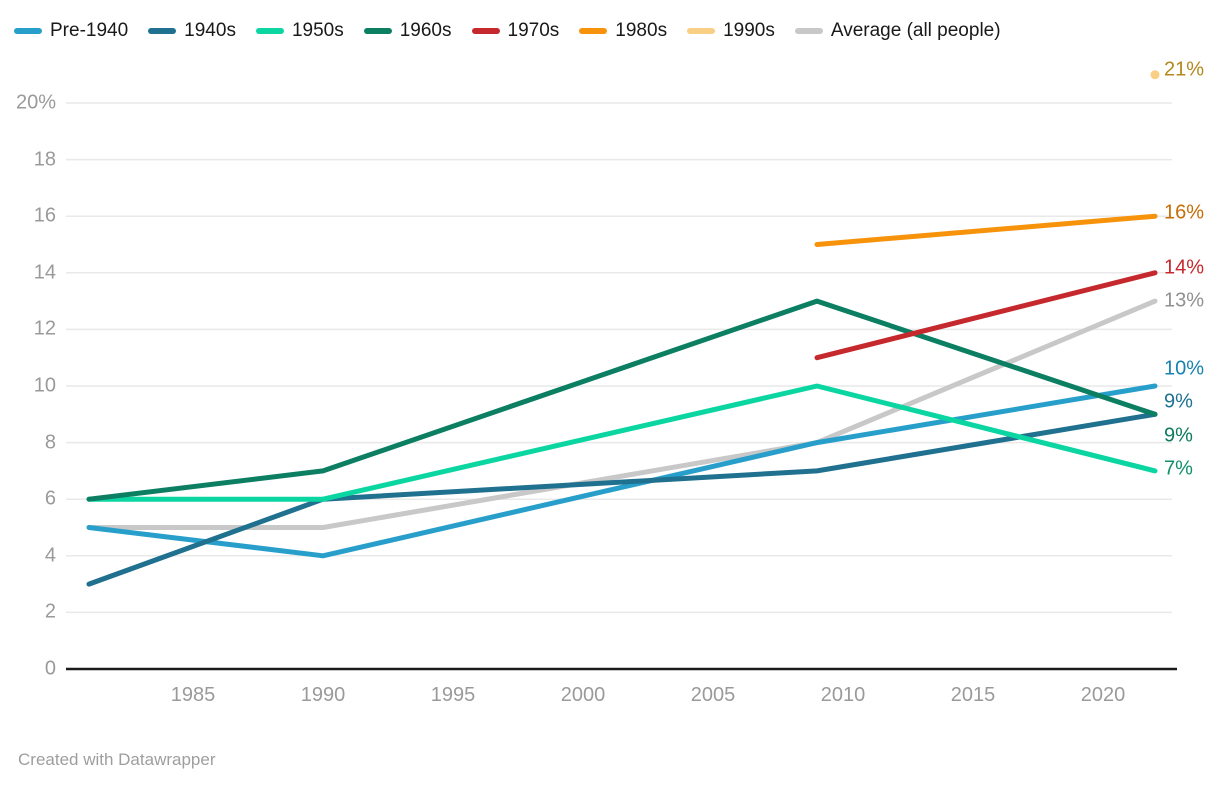 This screenshot has width=1220, height=786. What do you see at coordinates (89, 30) in the screenshot?
I see `legend-label: Pre-1940` at bounding box center [89, 30].